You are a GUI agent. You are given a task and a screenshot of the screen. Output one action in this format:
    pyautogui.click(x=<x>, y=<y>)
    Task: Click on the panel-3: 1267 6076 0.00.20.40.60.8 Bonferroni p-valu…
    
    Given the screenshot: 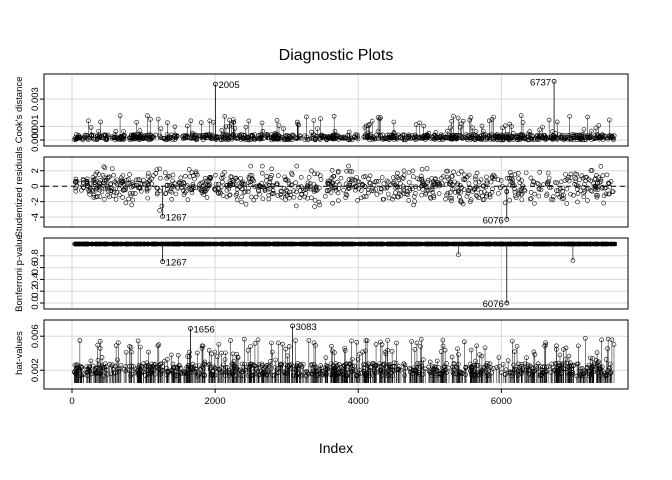 What is the action you would take?
    pyautogui.click(x=321, y=273)
    